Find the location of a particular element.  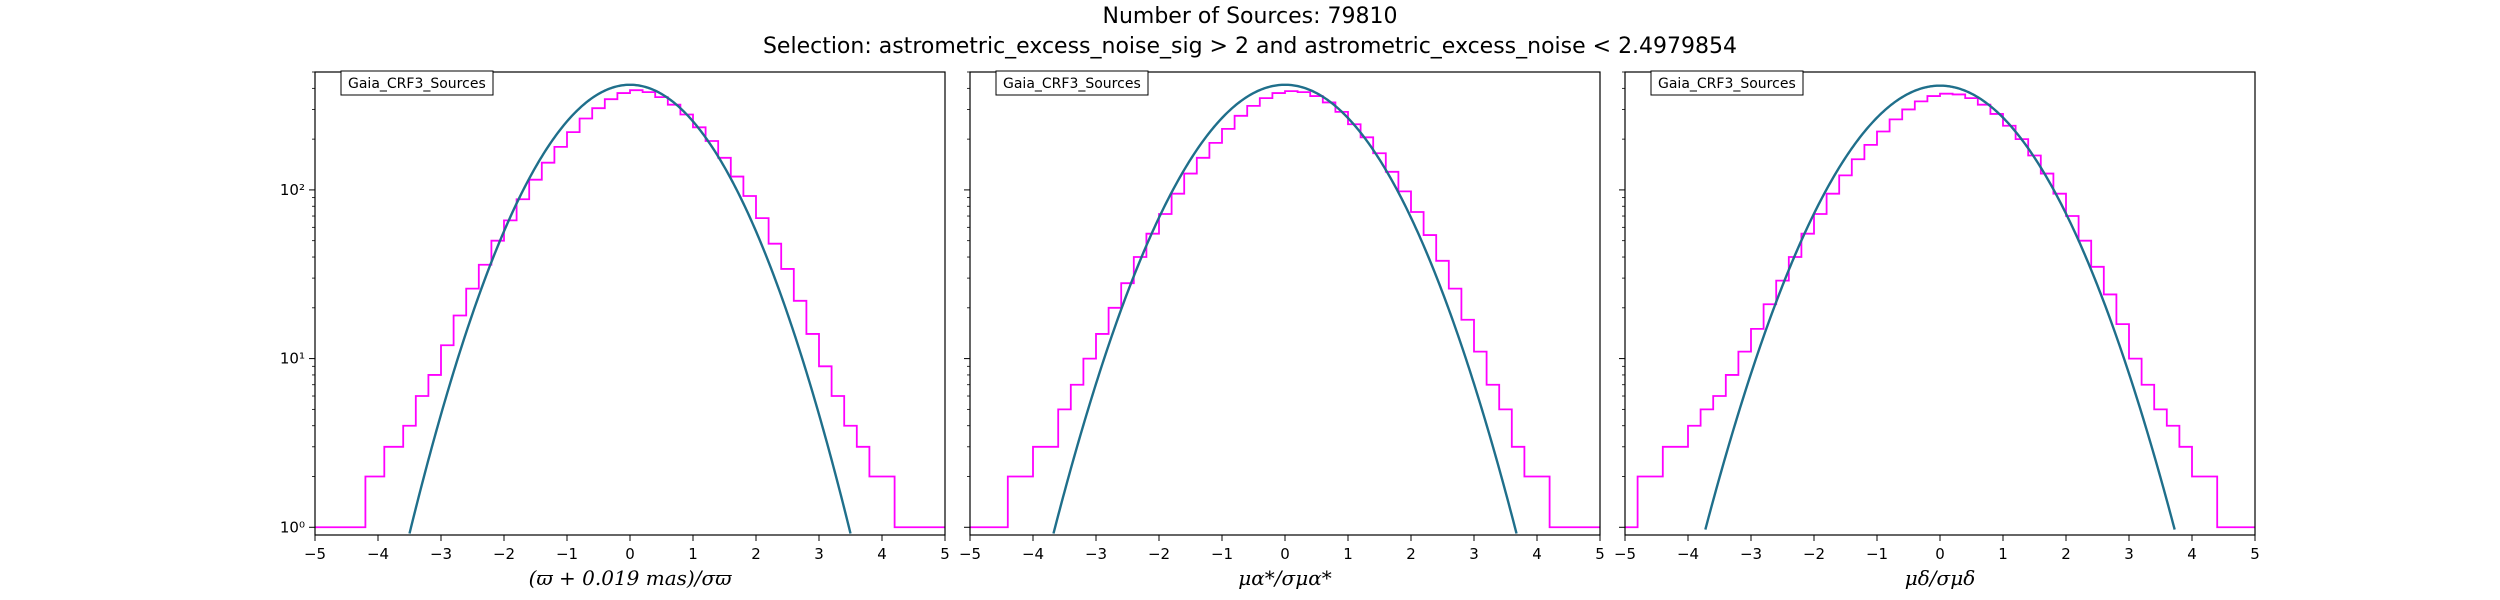

y-tick-label: 10¹ is located at coordinates (292, 359).